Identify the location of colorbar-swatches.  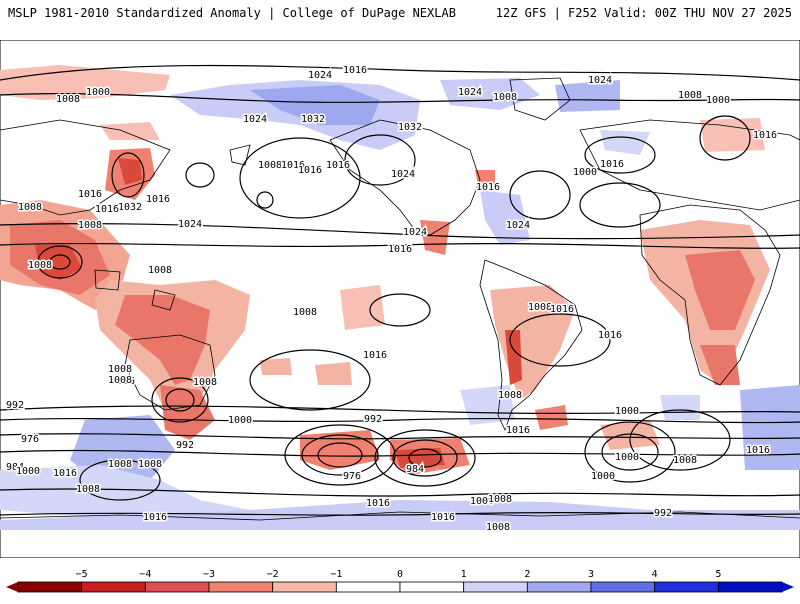
(400, 587).